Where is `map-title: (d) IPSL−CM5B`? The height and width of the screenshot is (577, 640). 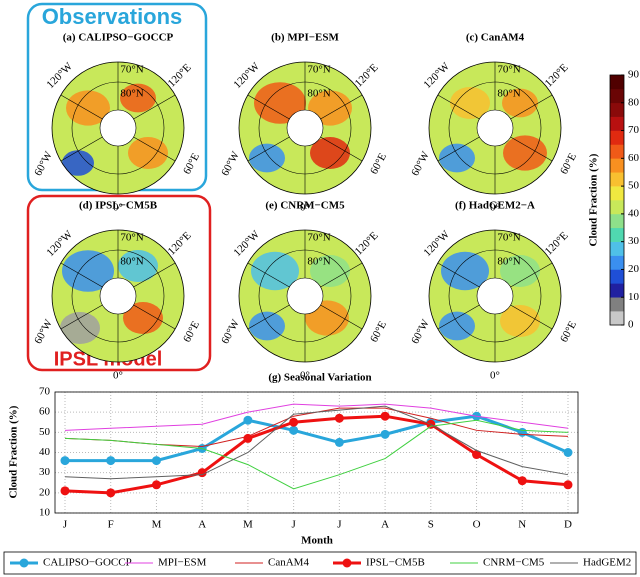
map-title: (d) IPSL−CM5B is located at coordinates (118, 206).